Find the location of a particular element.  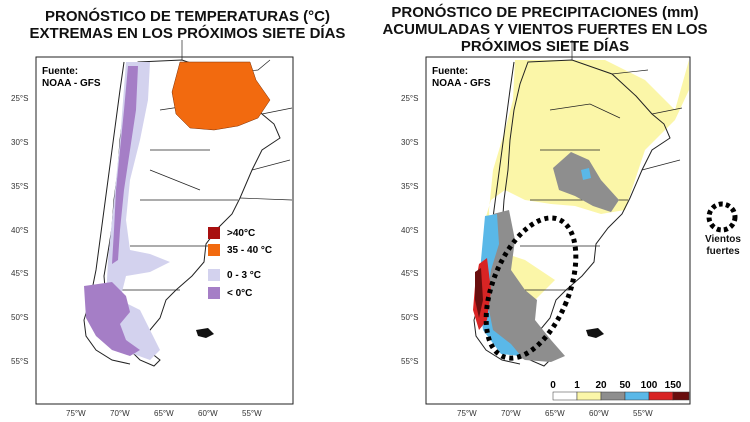

precip-zone-50-100-andes is located at coordinates (500, 285).